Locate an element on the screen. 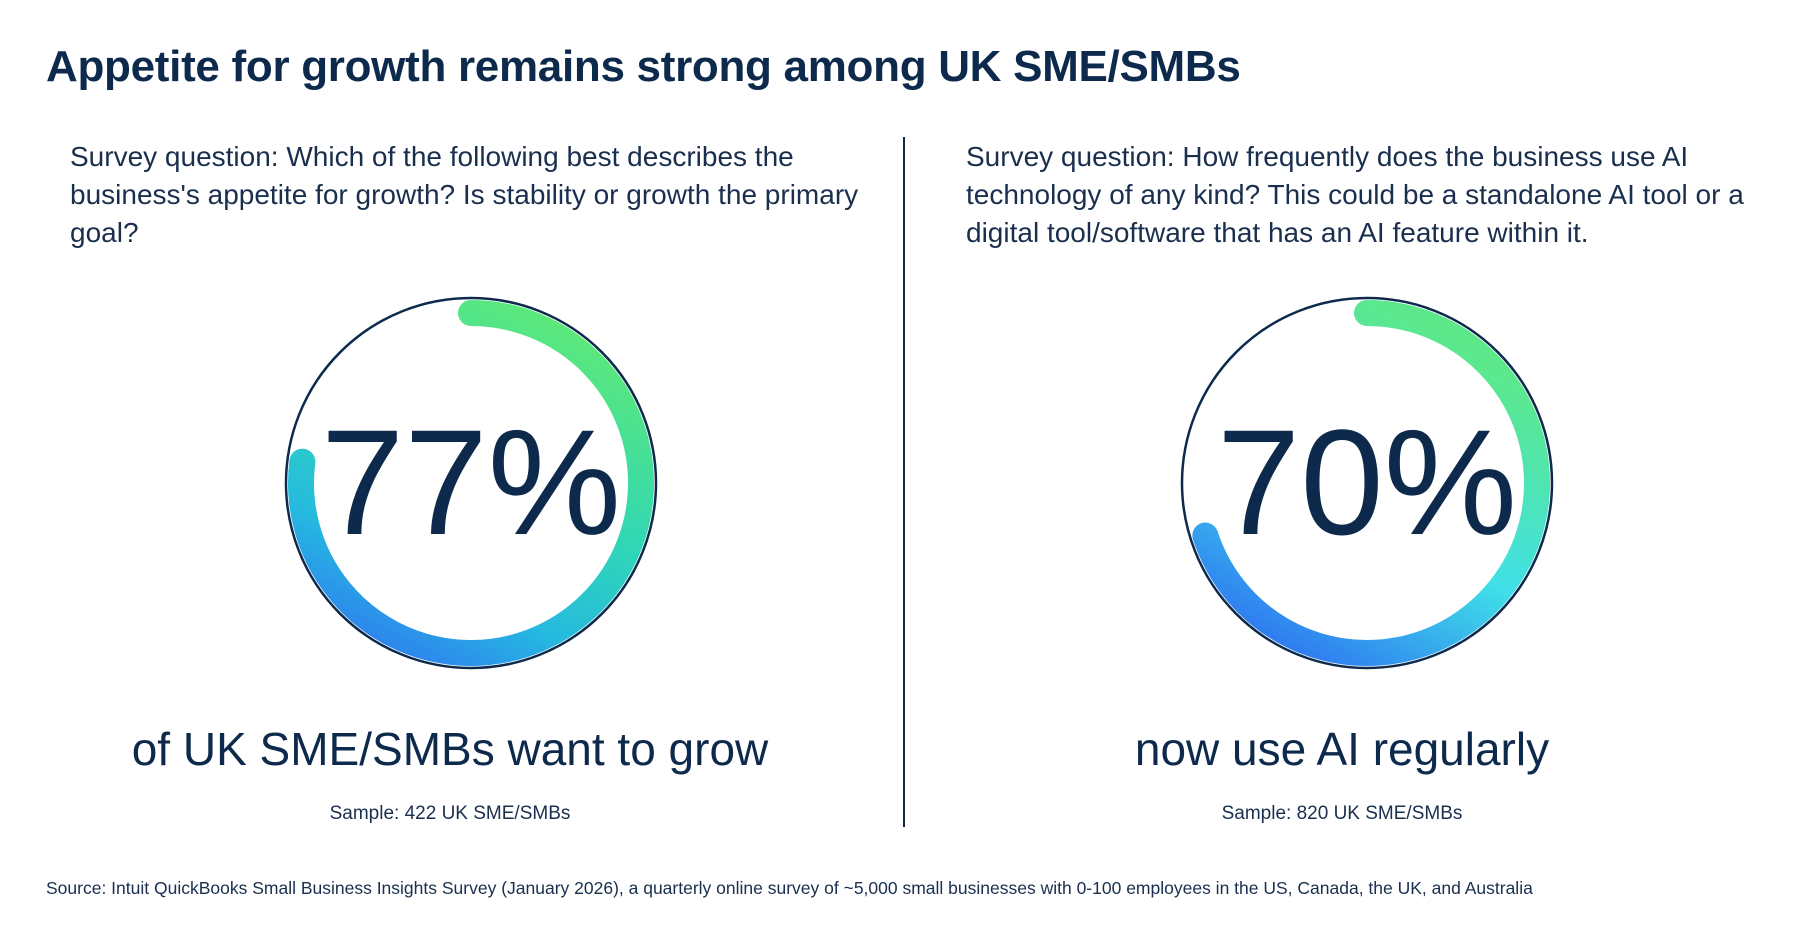 The width and height of the screenshot is (1800, 926). left-stat-value: 77% is located at coordinates (471, 482).